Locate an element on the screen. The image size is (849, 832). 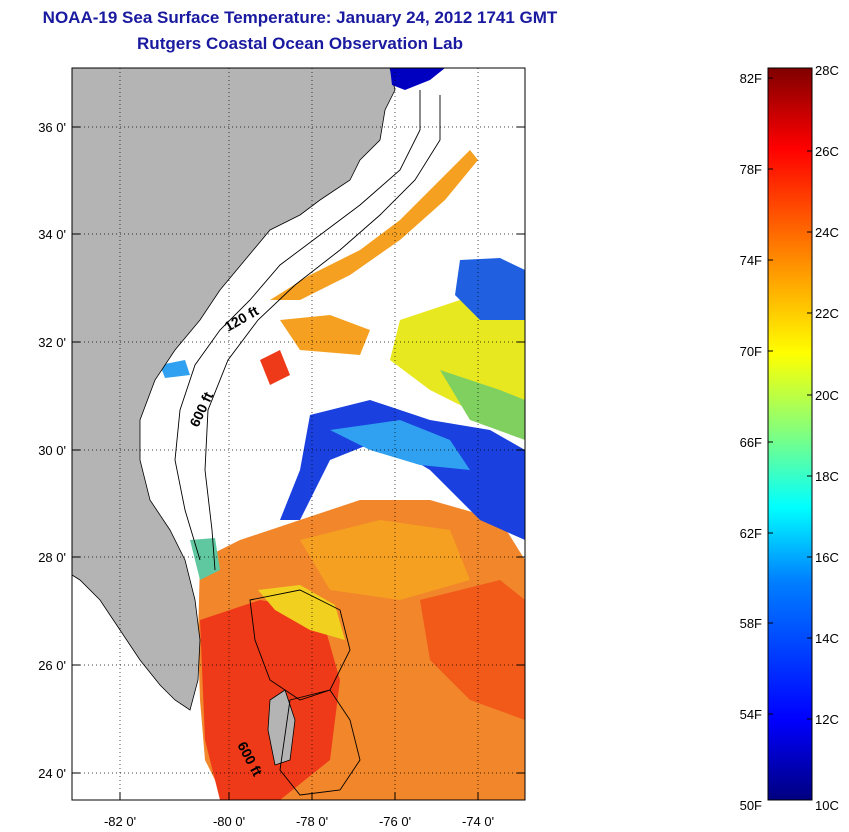
colorbar-c-label: 24C is located at coordinates (827, 232).